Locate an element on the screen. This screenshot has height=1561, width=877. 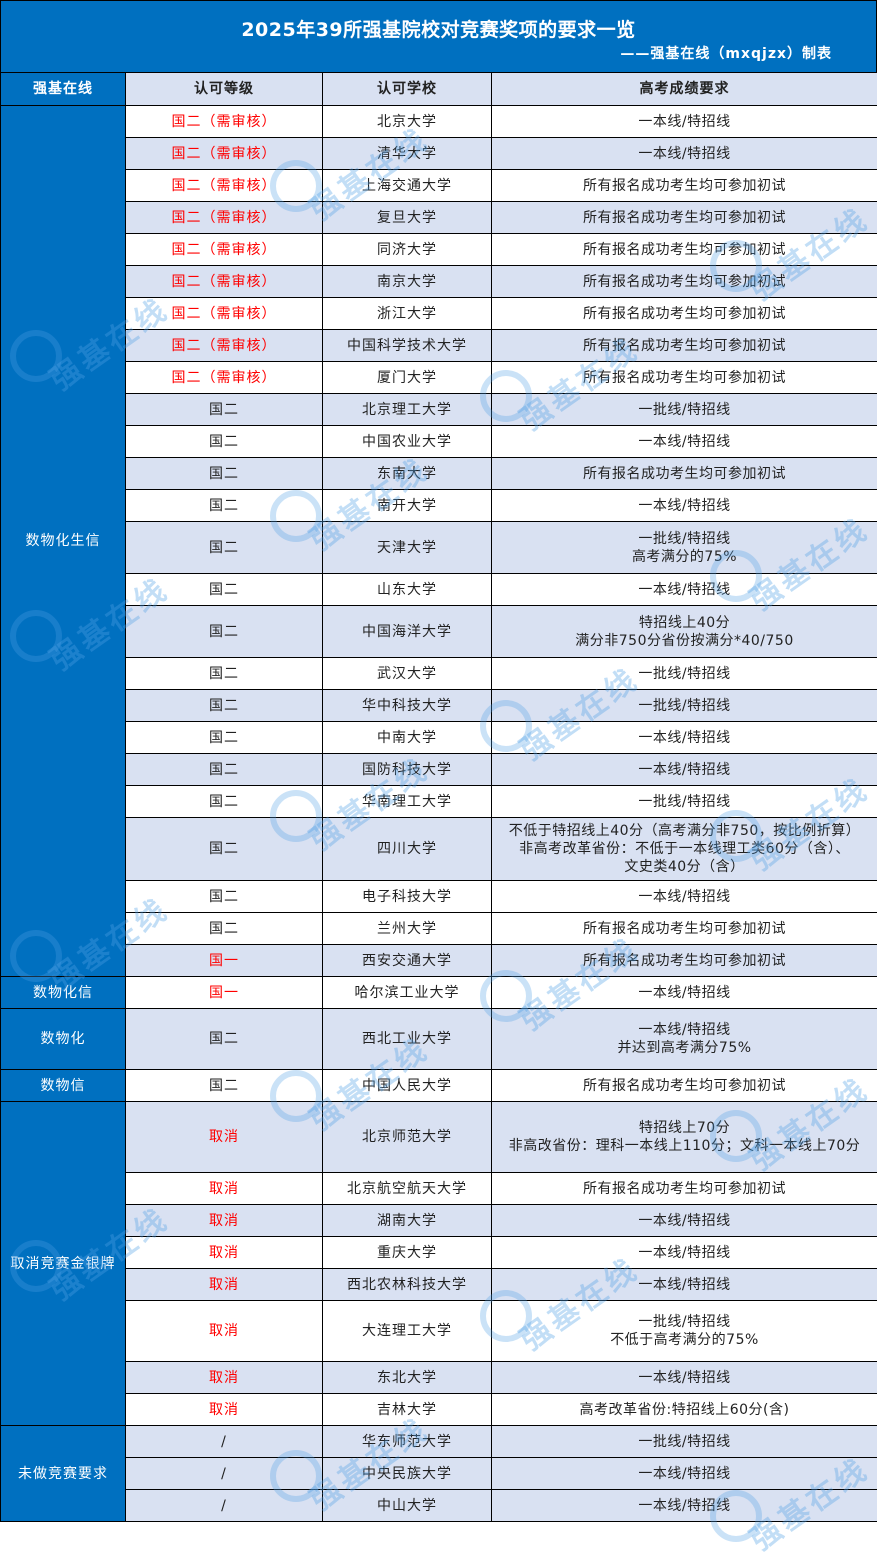
table-row: 国二（需审核） 上海交通大学 所有报名成功考生均可参加初试 is located at coordinates (439, 185).